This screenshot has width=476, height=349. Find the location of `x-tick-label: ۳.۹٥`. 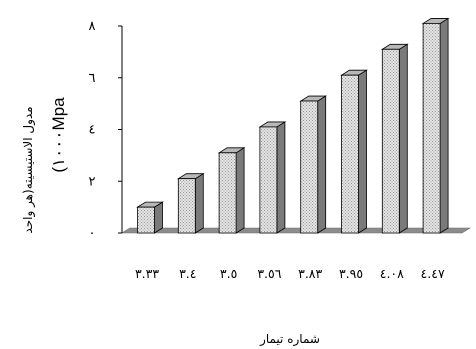

x-tick-label: ۳.۹٥ is located at coordinates (351, 273).